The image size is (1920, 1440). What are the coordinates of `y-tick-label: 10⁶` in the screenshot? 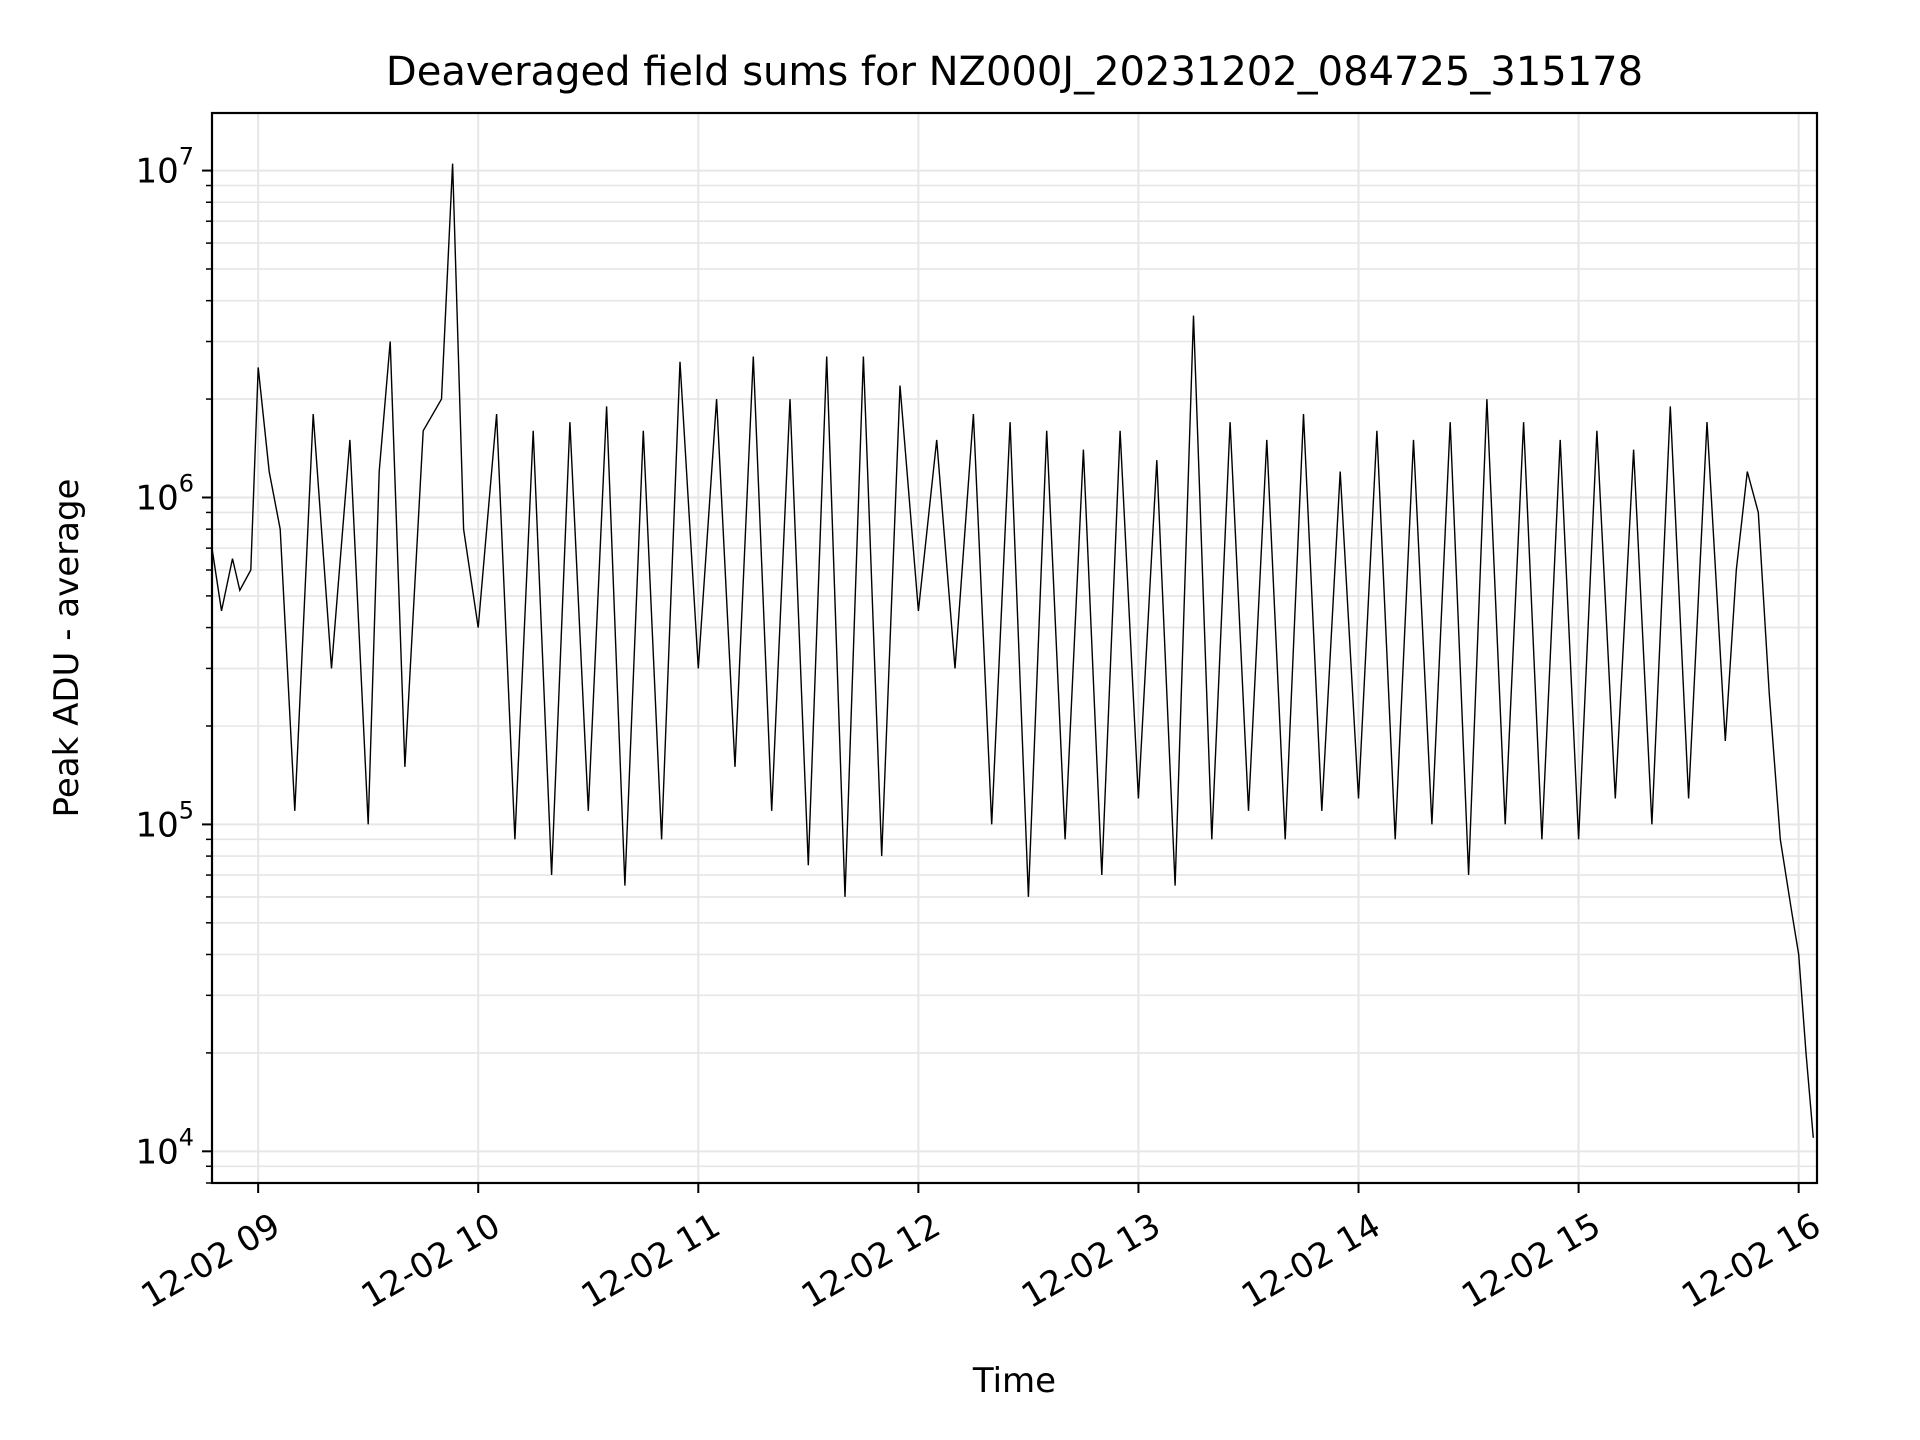 It's located at (164, 493).